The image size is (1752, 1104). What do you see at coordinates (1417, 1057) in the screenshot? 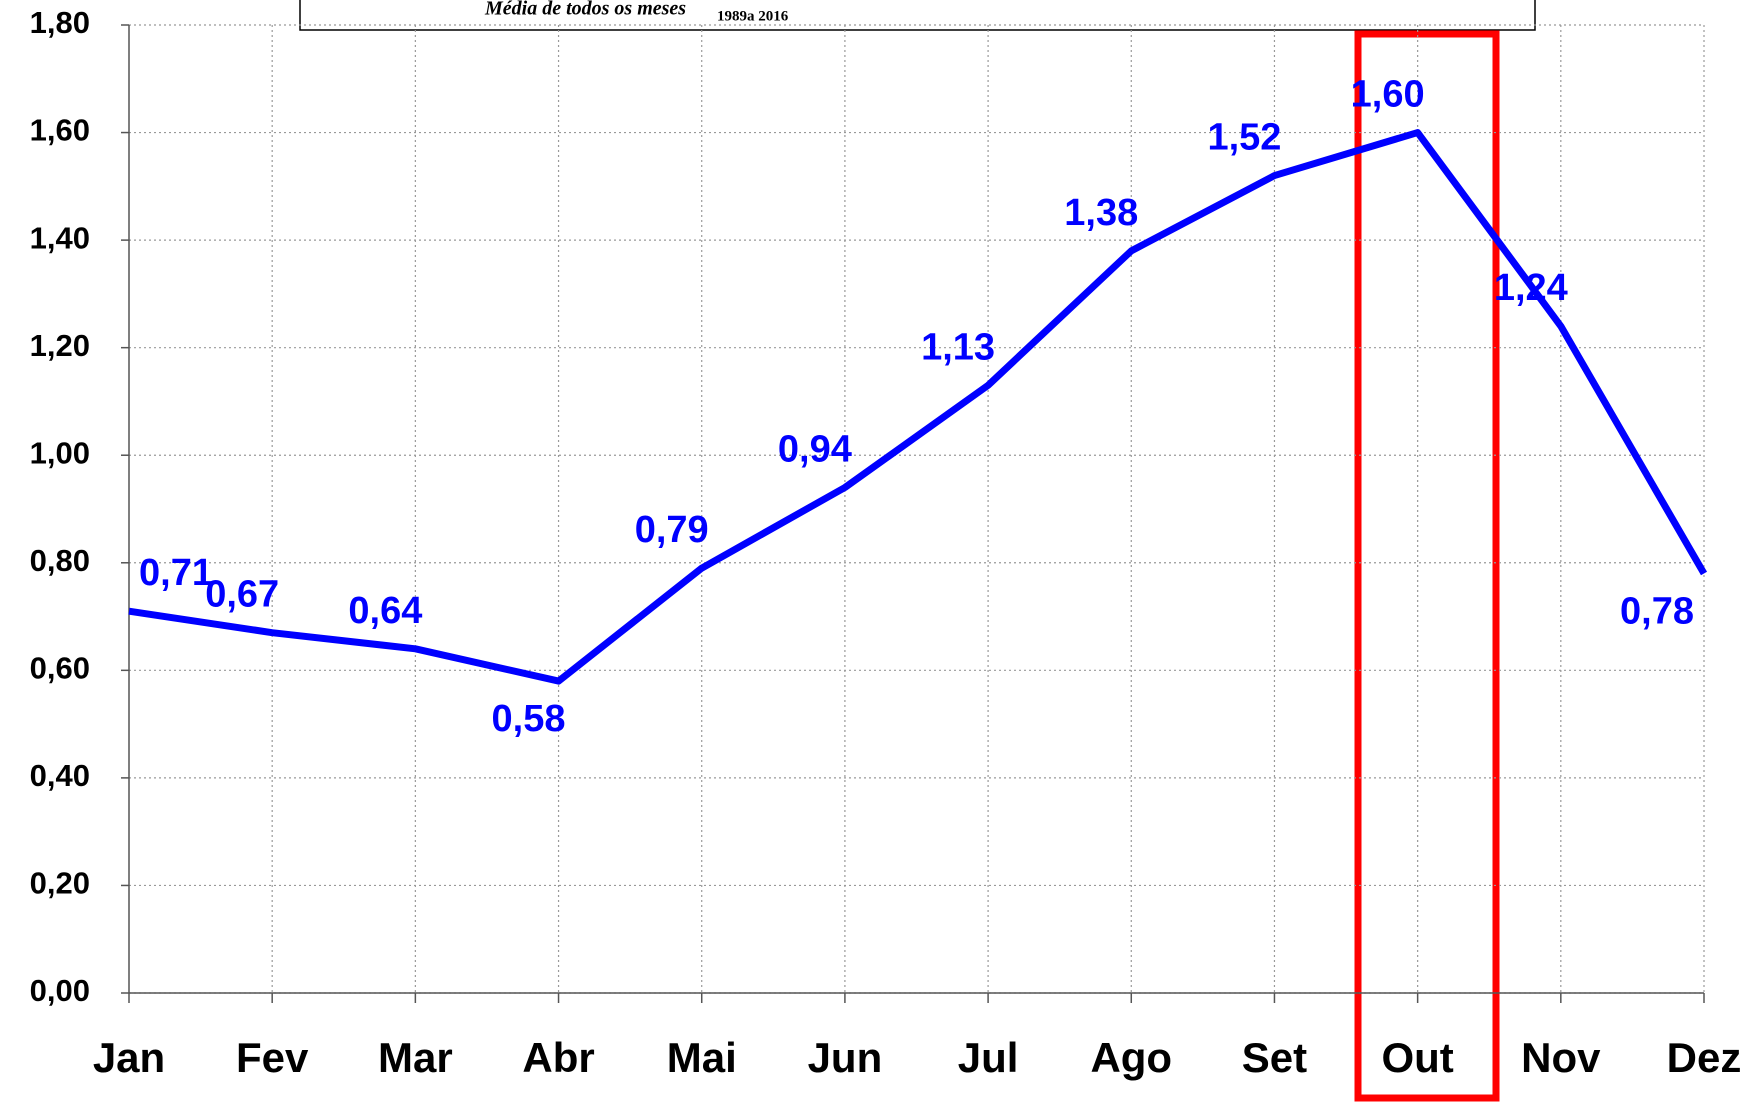
I see `x-tick-label: Out` at bounding box center [1417, 1057].